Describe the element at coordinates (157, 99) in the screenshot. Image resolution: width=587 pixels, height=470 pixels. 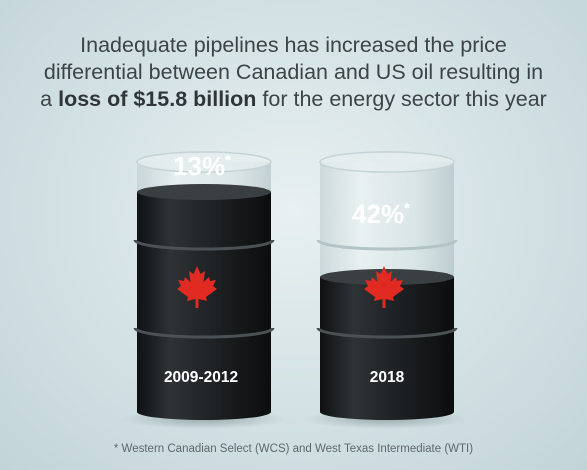
I see `loss-amount: loss of $15.8 billion` at that location.